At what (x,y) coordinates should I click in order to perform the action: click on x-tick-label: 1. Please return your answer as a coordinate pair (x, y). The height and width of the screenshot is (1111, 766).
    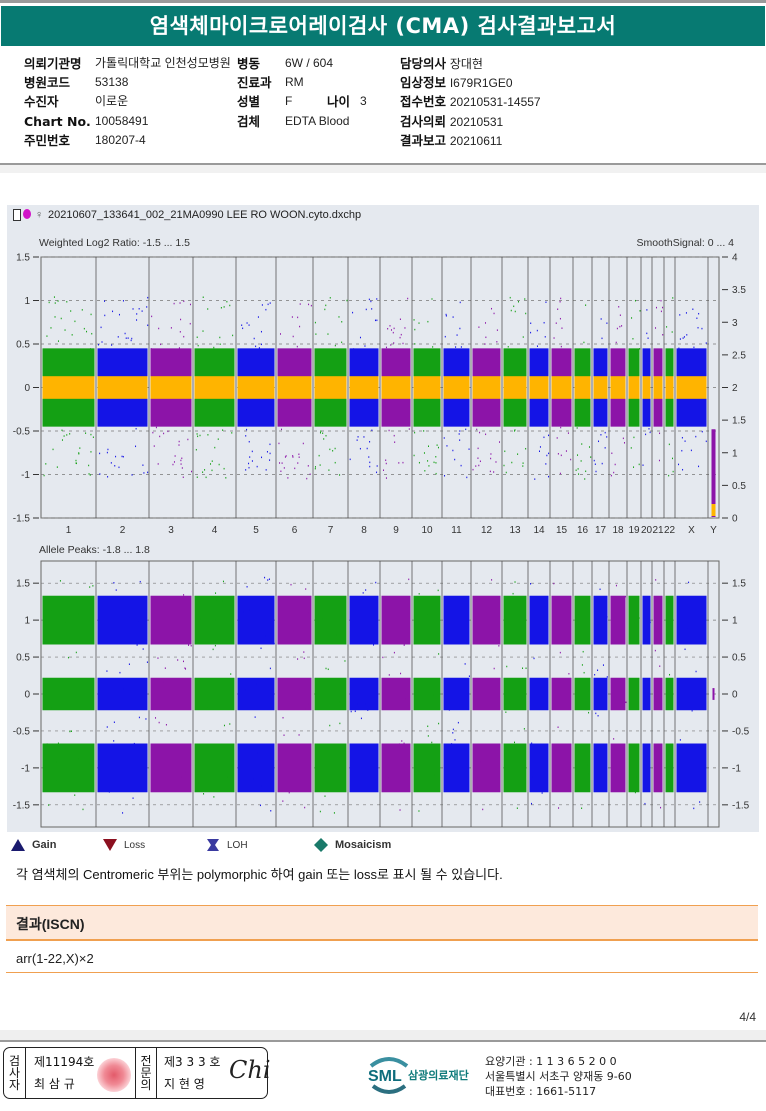
    Looking at the image, I should click on (69, 530).